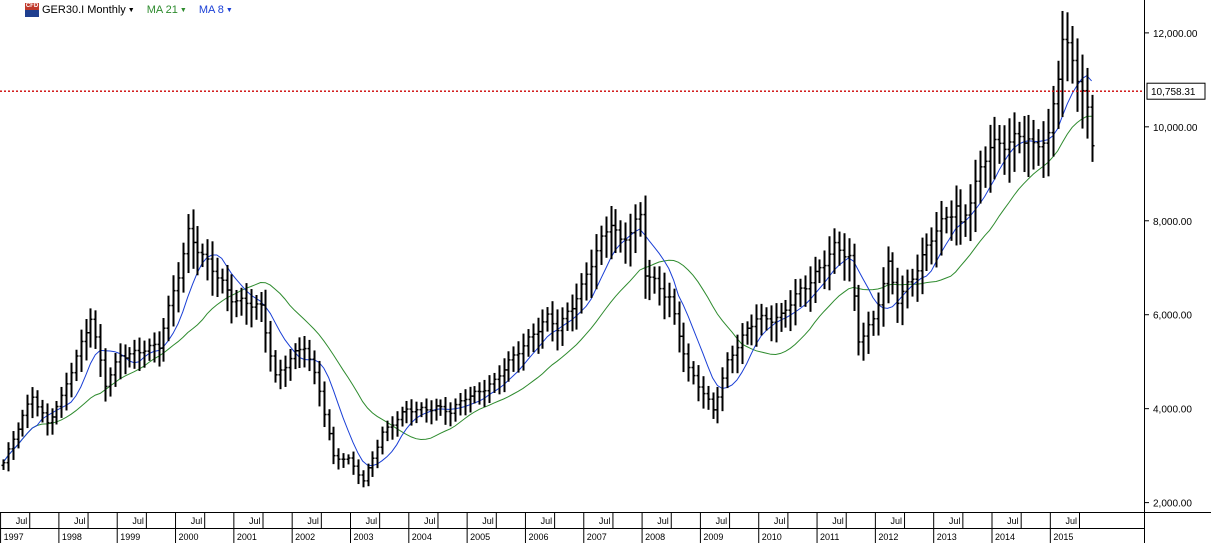  Describe the element at coordinates (655, 537) in the screenshot. I see `x-tick-label-year: 2008` at that location.